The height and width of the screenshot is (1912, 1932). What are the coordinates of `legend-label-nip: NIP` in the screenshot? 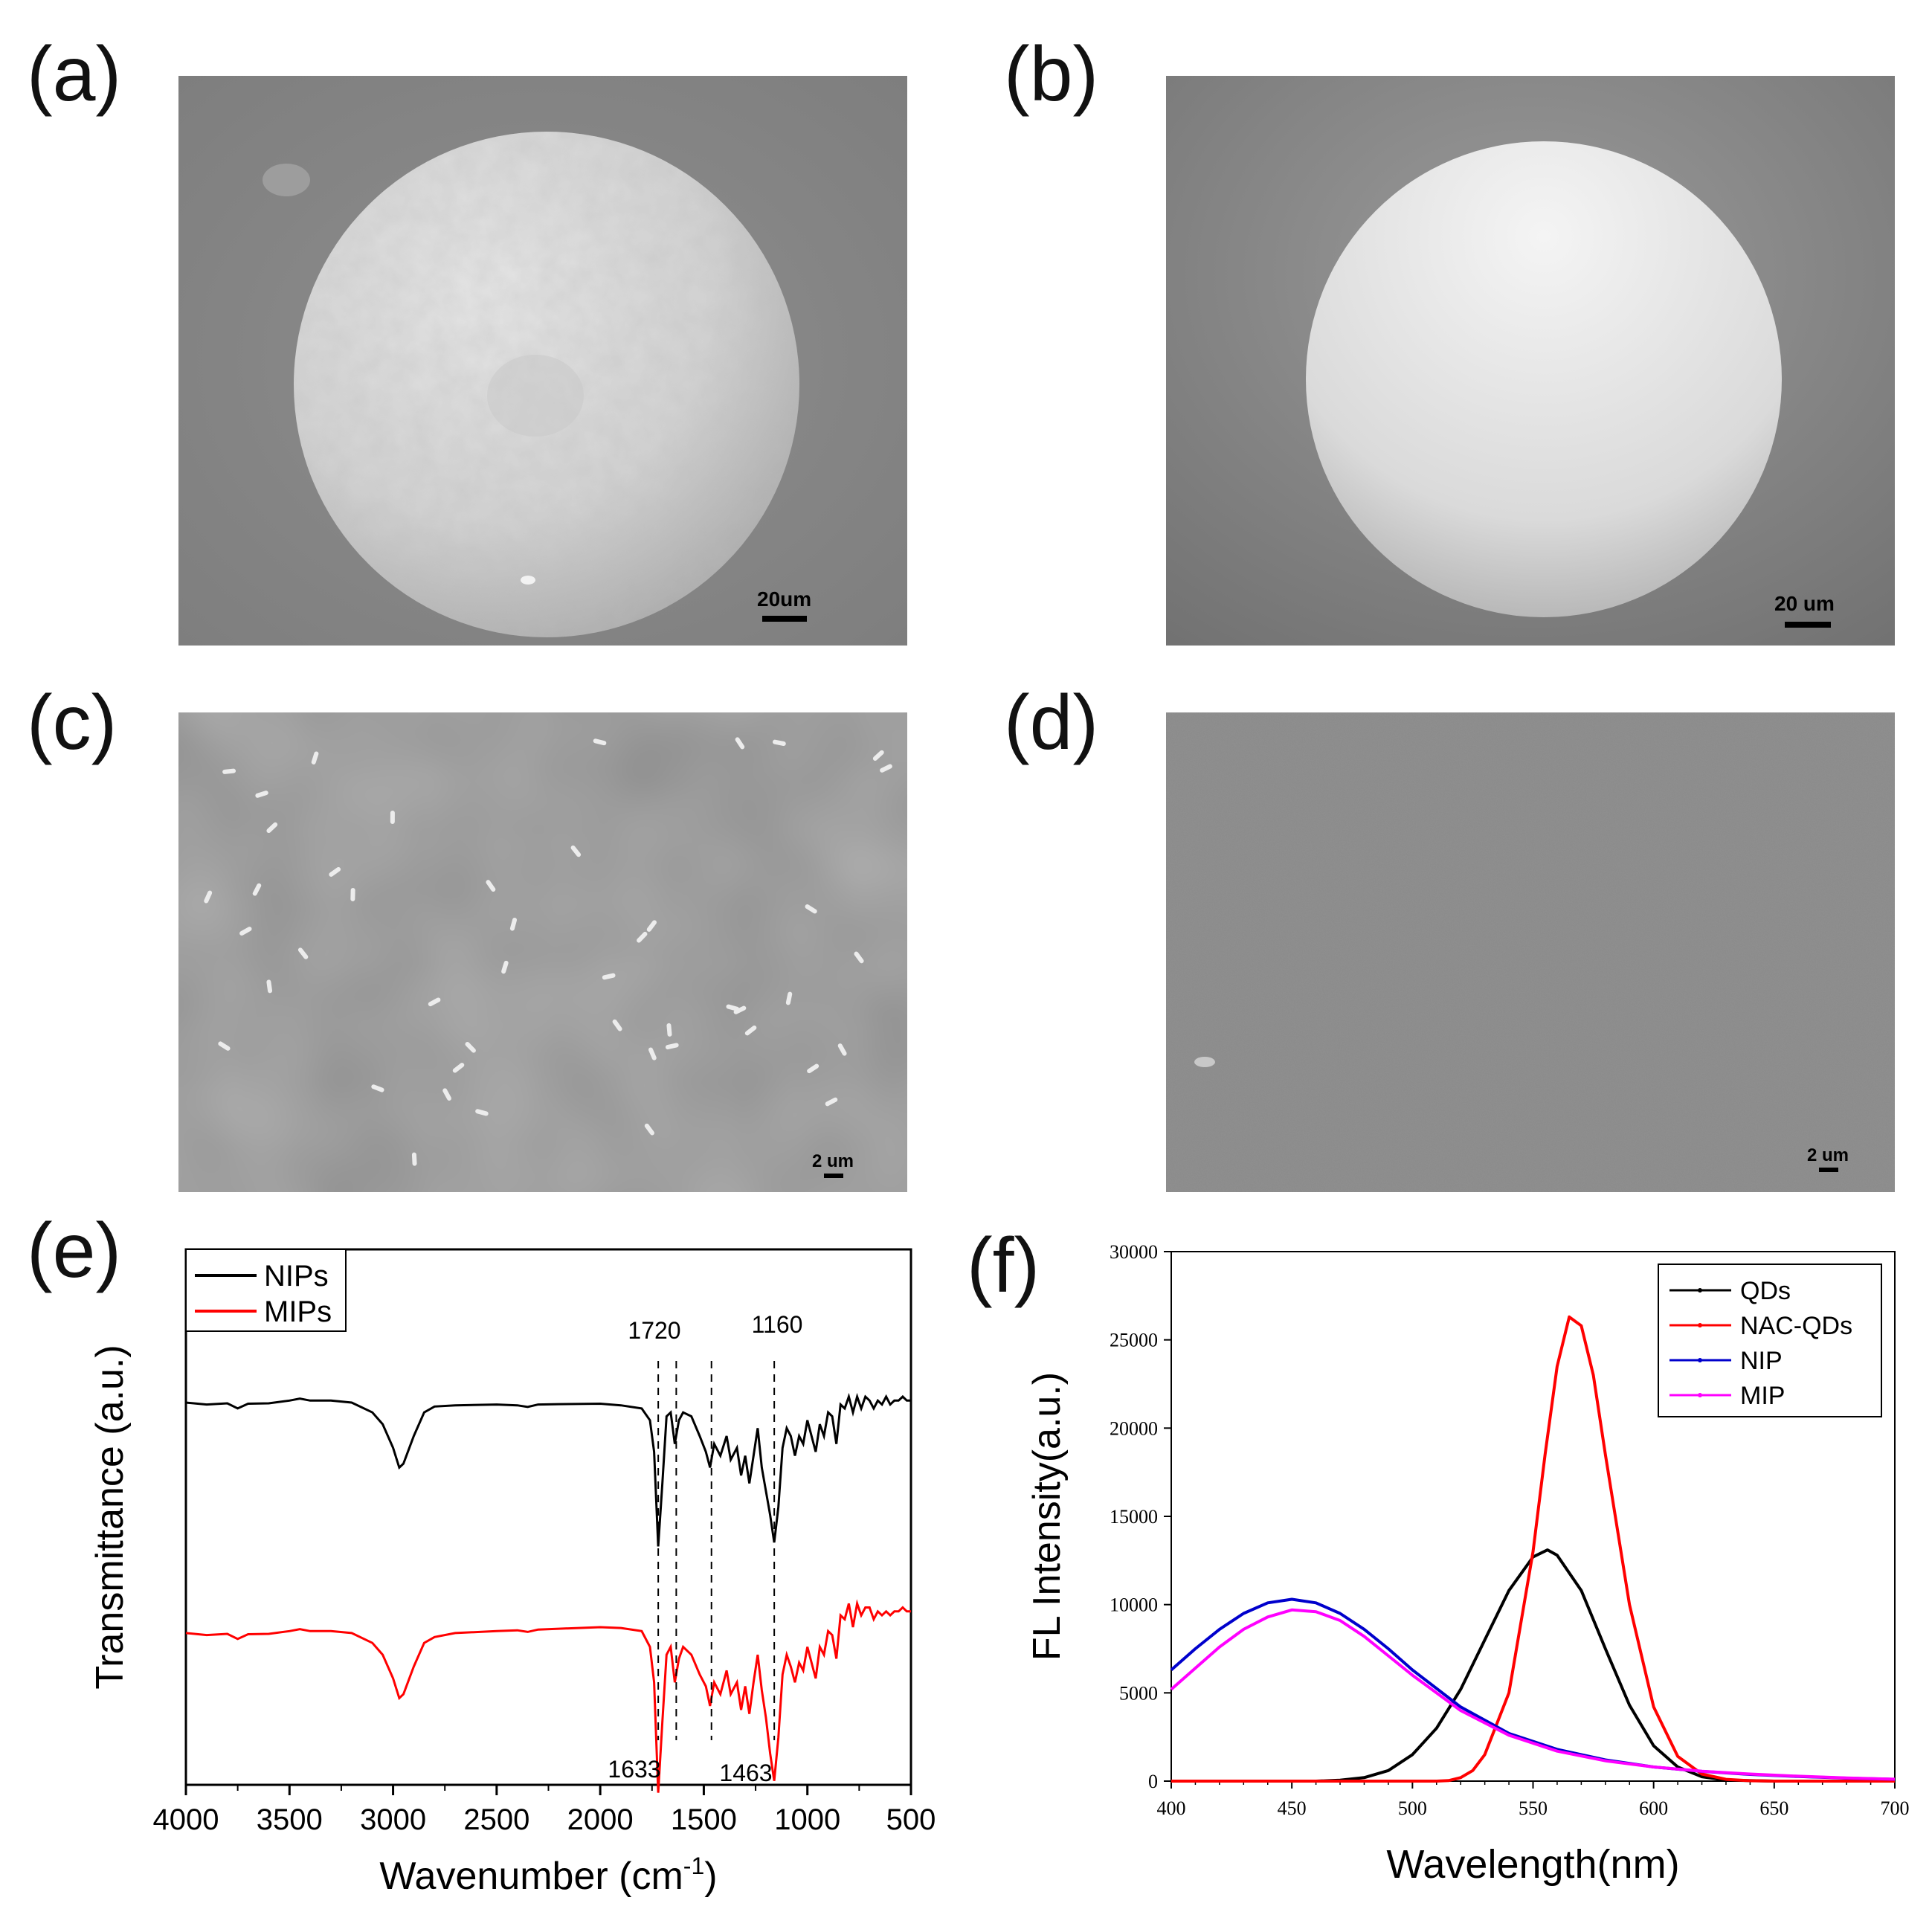 It's located at (1761, 1361).